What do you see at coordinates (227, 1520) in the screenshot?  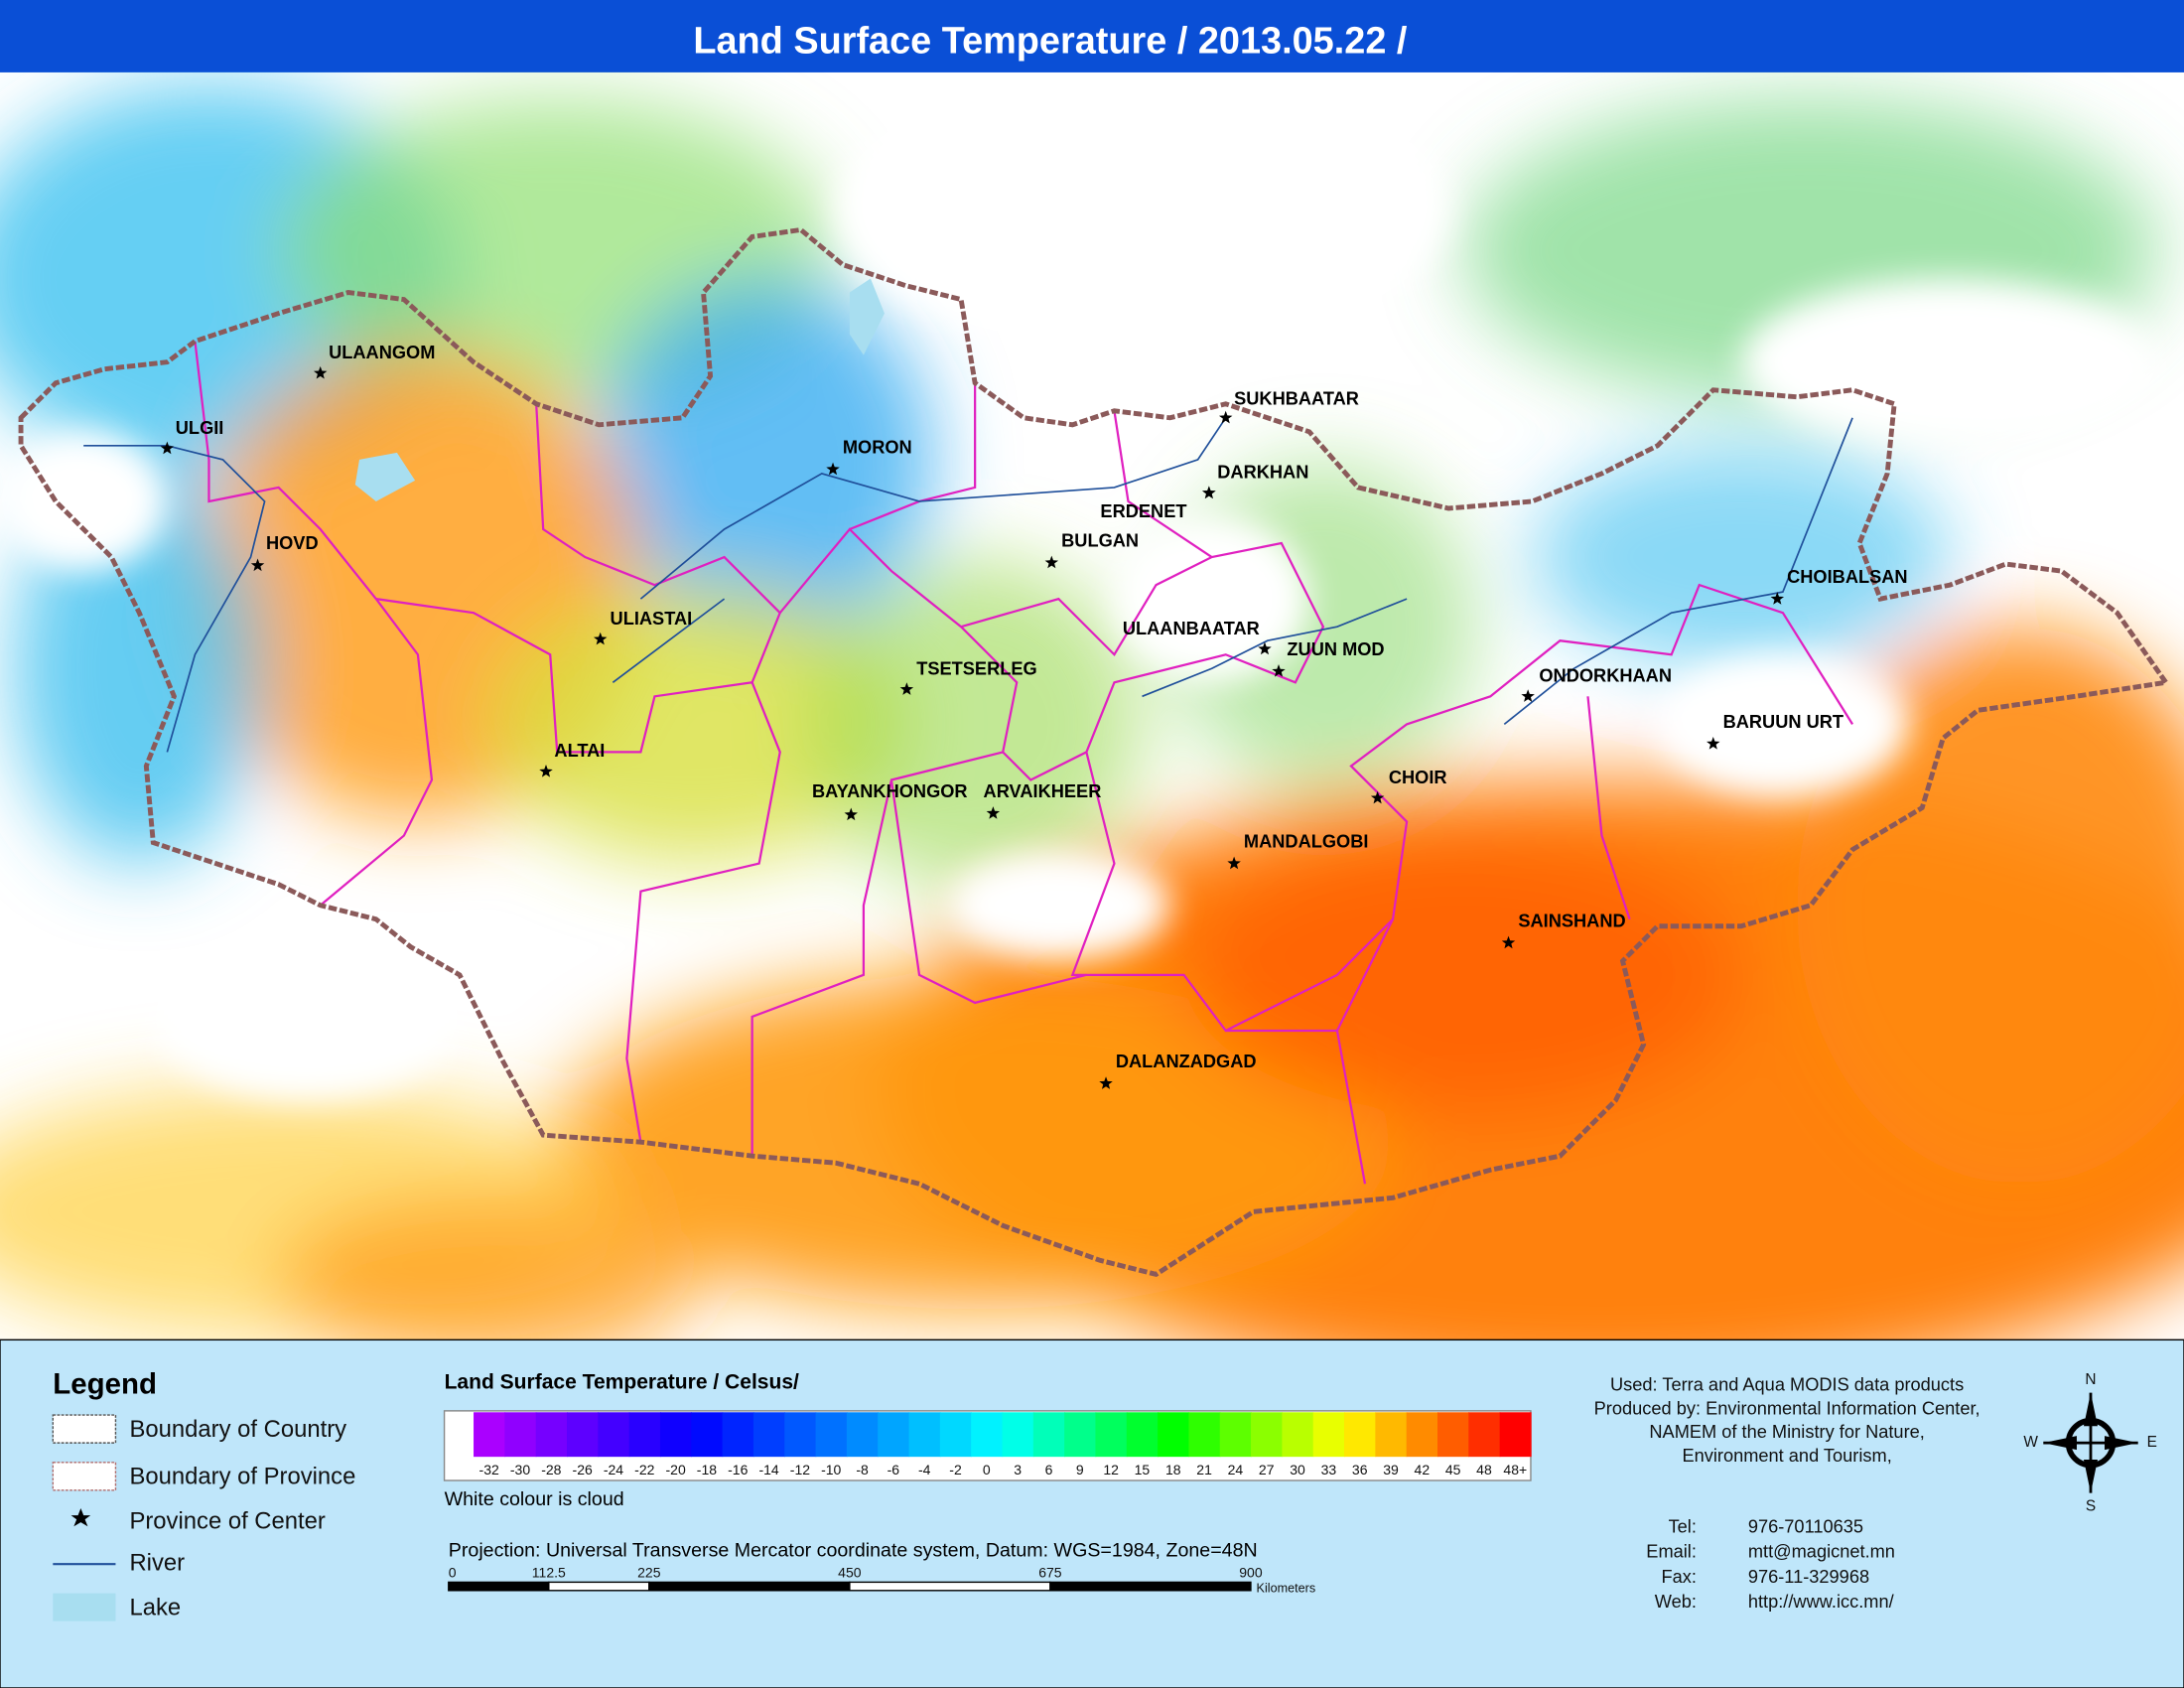 I see `legend-label: Province of Center` at bounding box center [227, 1520].